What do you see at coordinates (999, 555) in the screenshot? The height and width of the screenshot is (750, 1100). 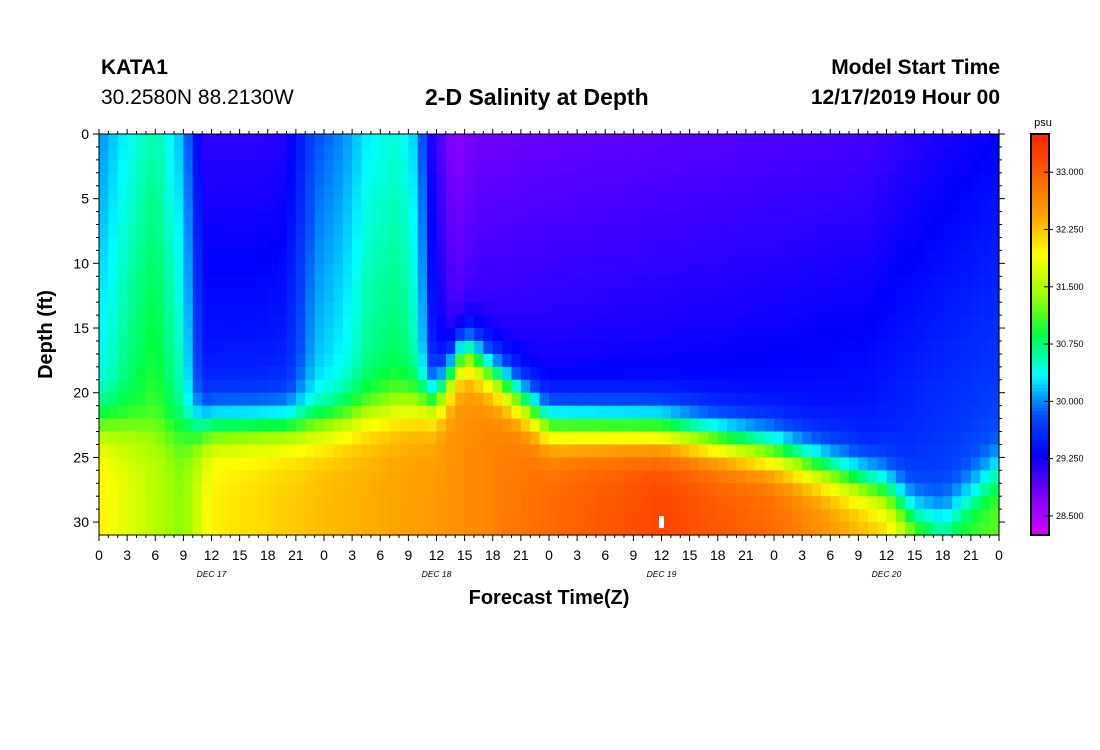 I see `x-tick-label: 0` at bounding box center [999, 555].